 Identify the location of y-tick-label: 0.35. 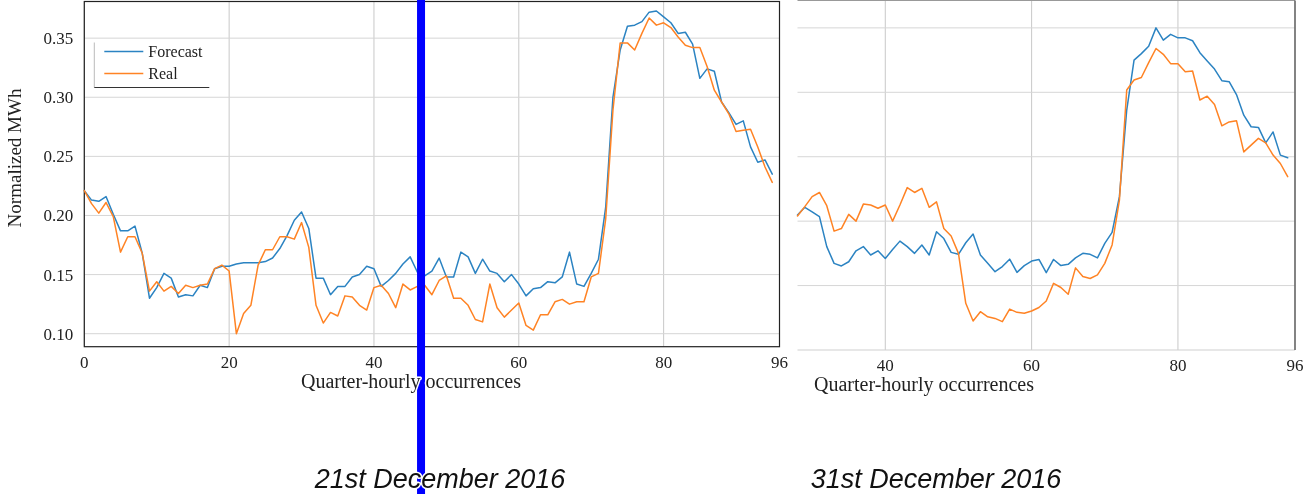
(58, 39).